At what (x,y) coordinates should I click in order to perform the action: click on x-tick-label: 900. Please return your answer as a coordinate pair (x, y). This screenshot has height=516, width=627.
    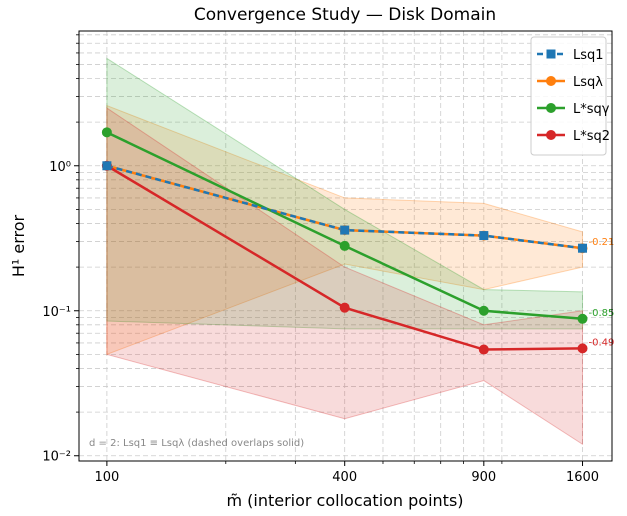
    Looking at the image, I should click on (483, 477).